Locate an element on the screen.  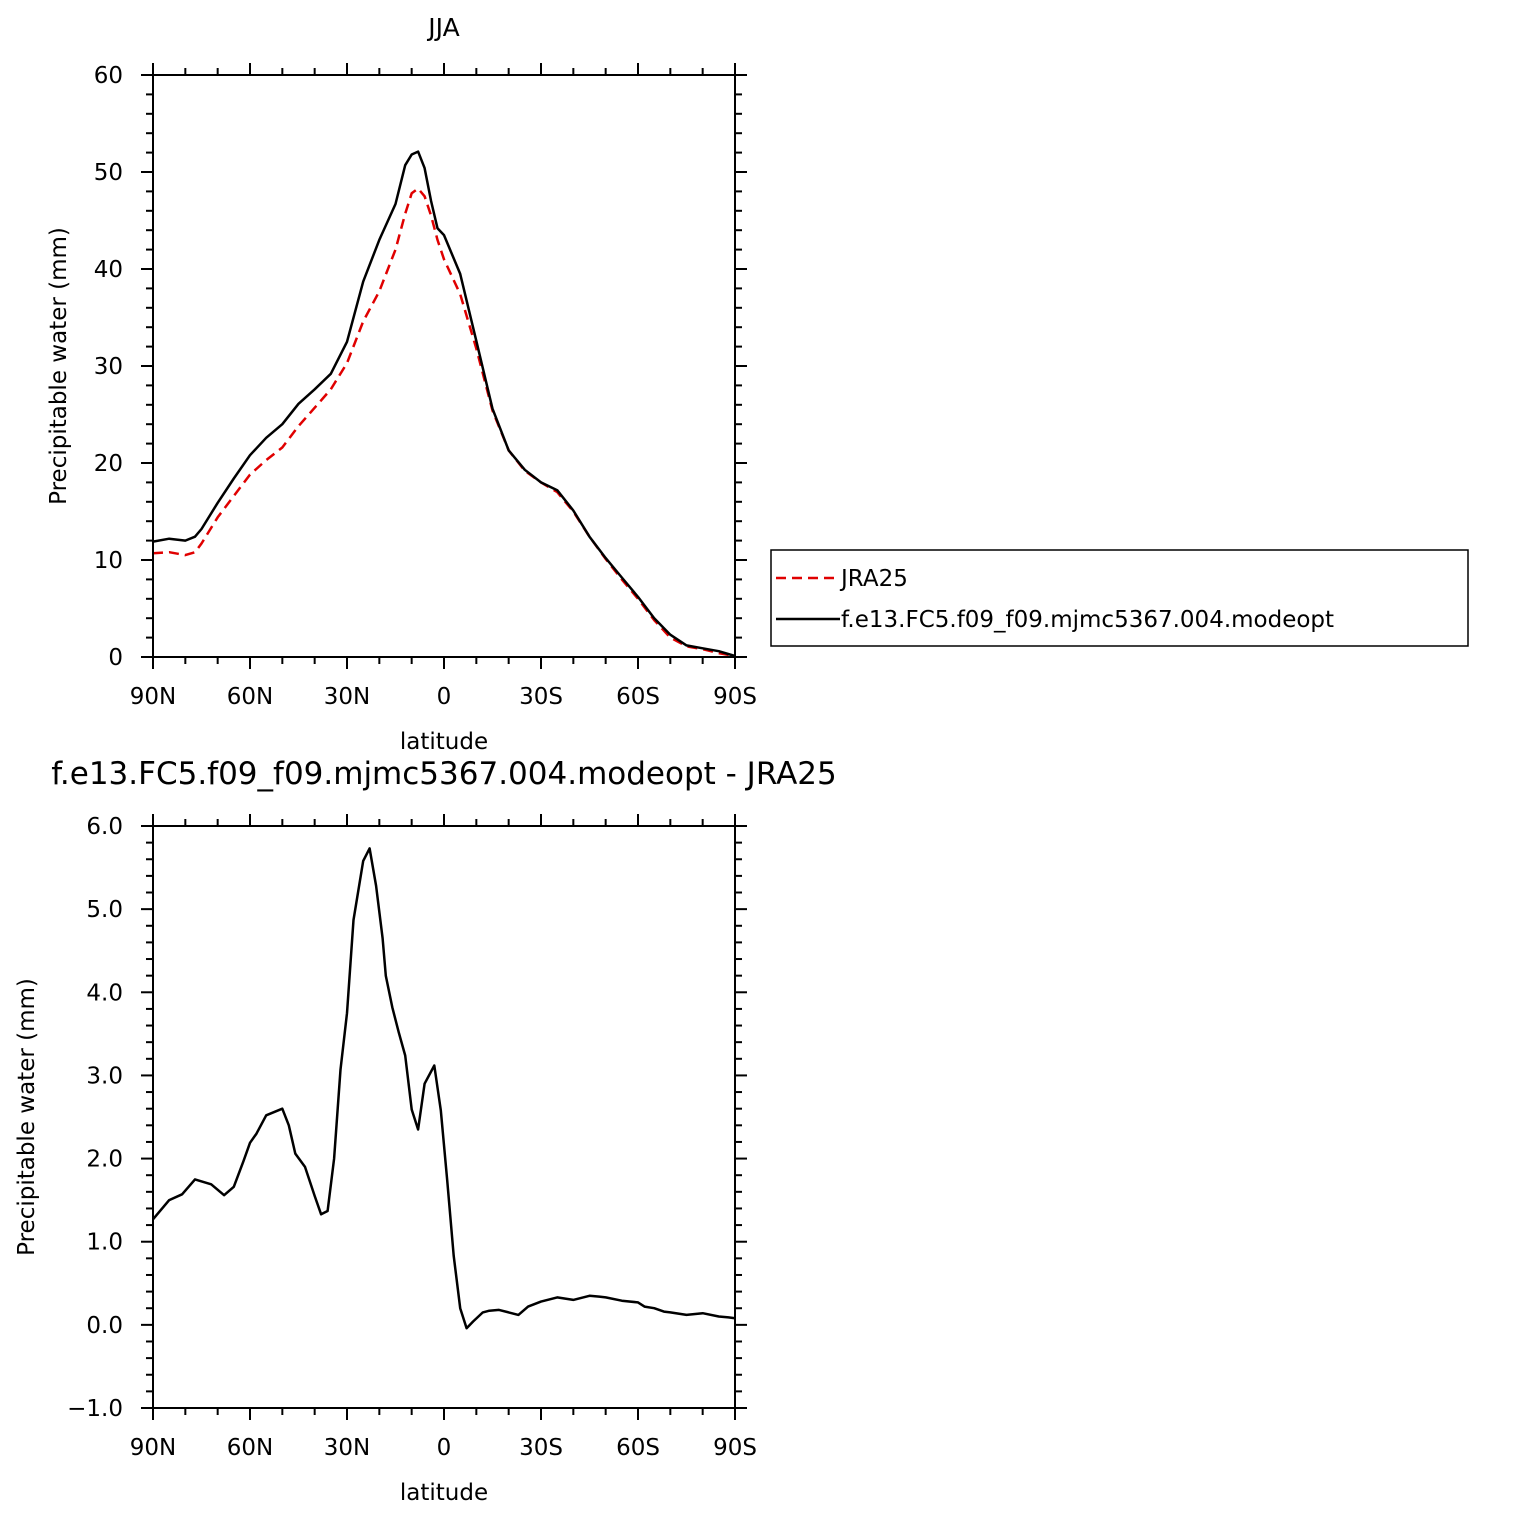
top-y-tick-label: 50 is located at coordinates (108, 173).